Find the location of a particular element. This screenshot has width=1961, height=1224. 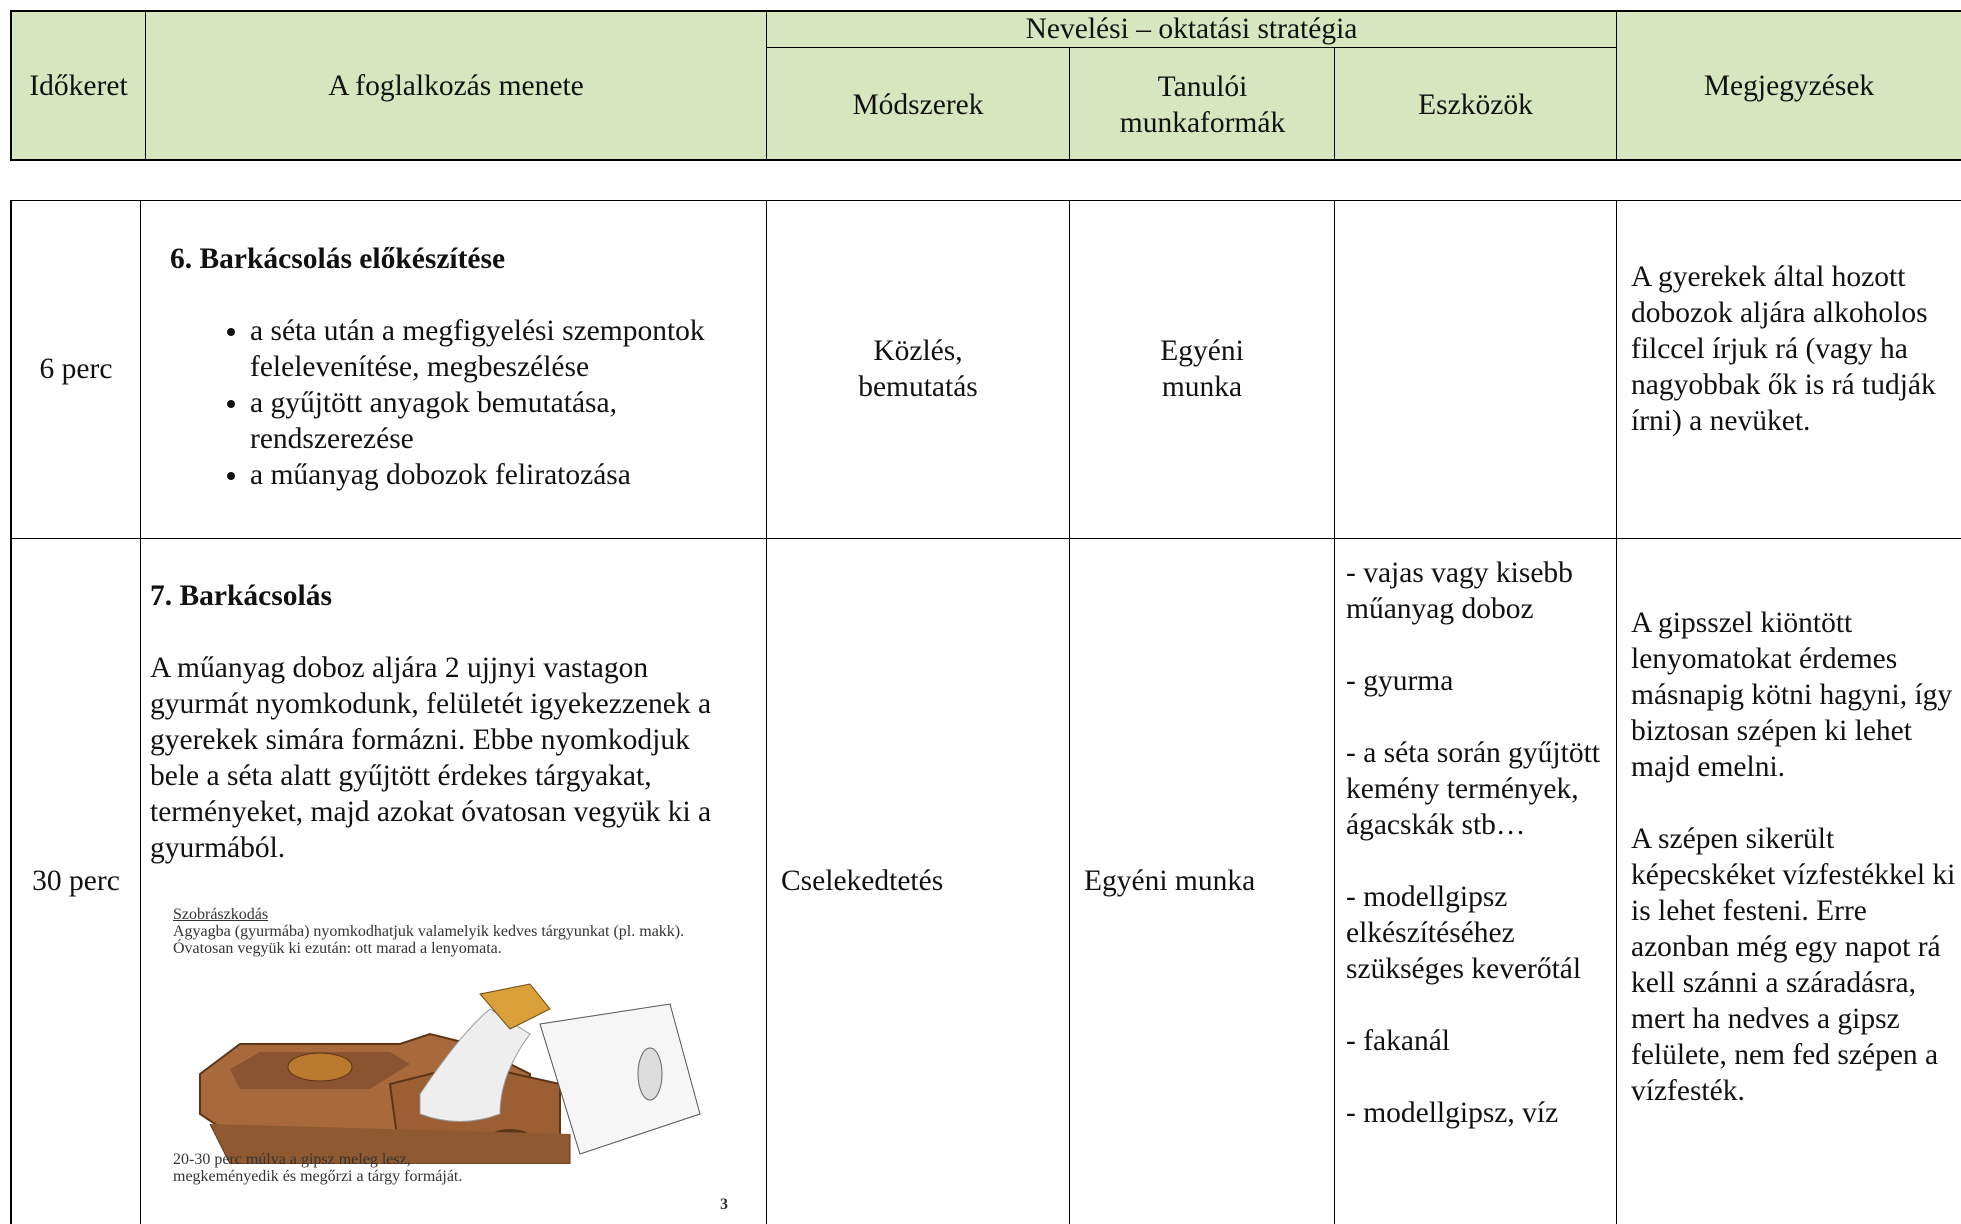

header-cell: Megjegyzések is located at coordinates (1789, 85).